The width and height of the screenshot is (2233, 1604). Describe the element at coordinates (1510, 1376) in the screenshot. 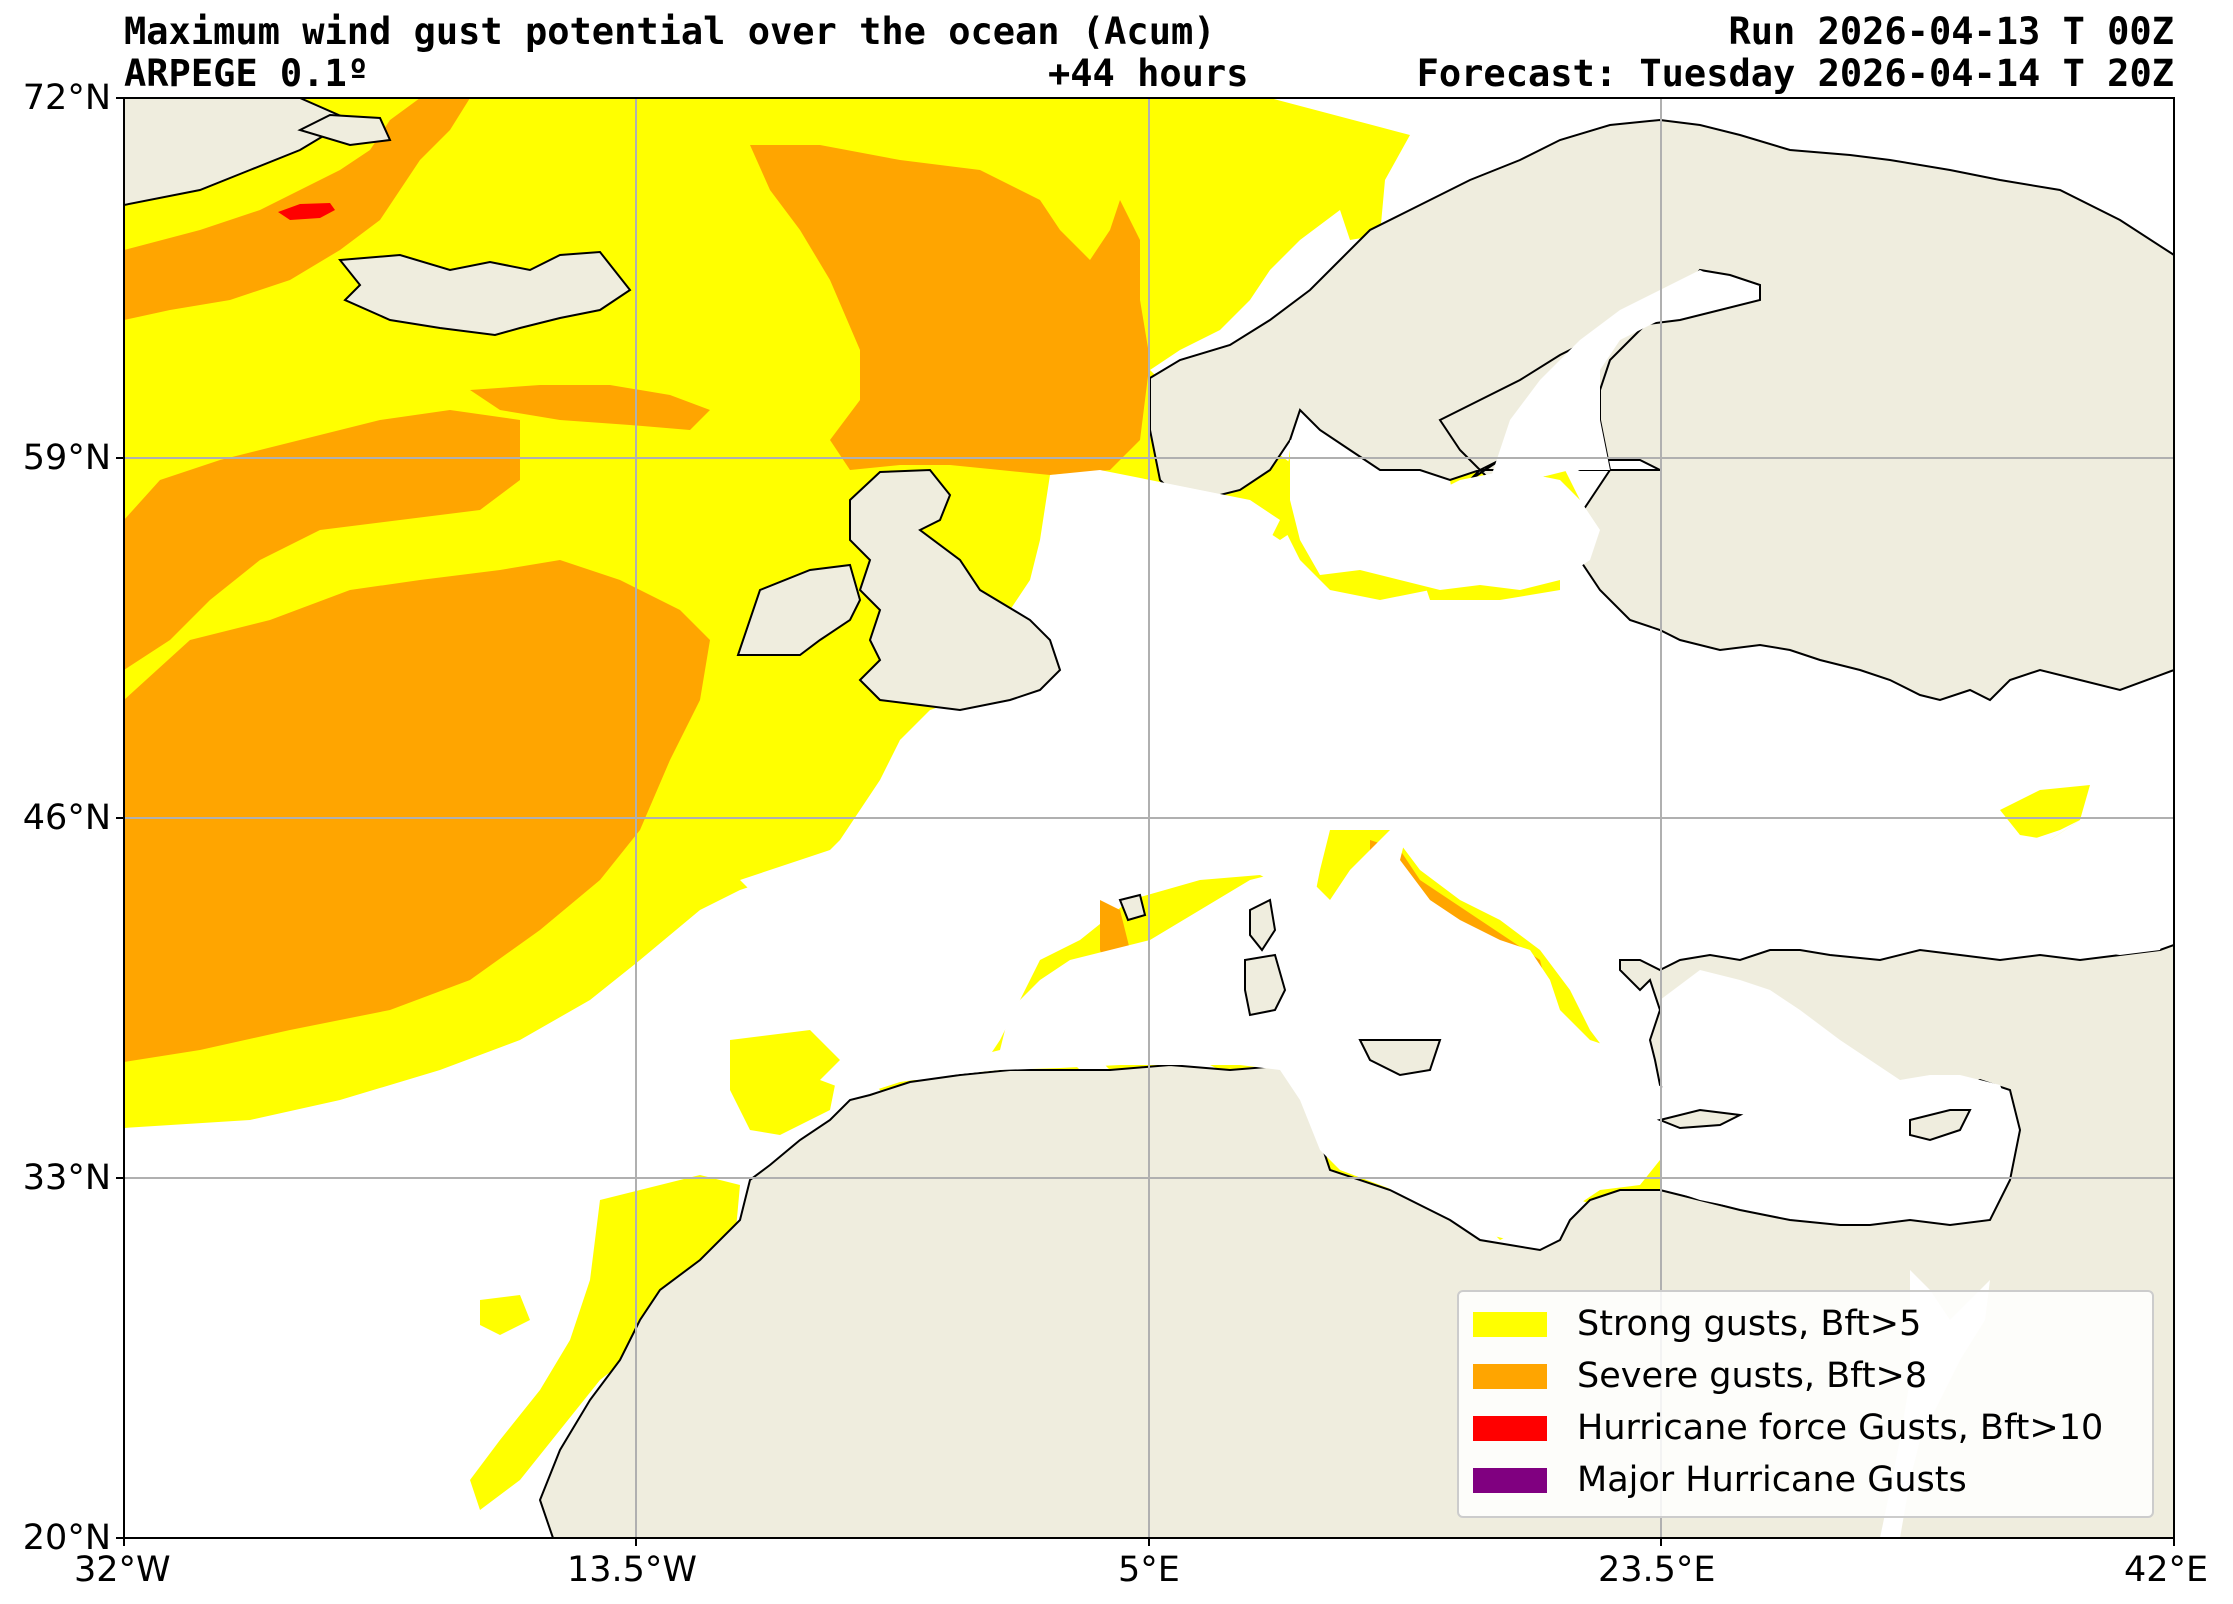

I see `legend-swatch-severe` at that location.